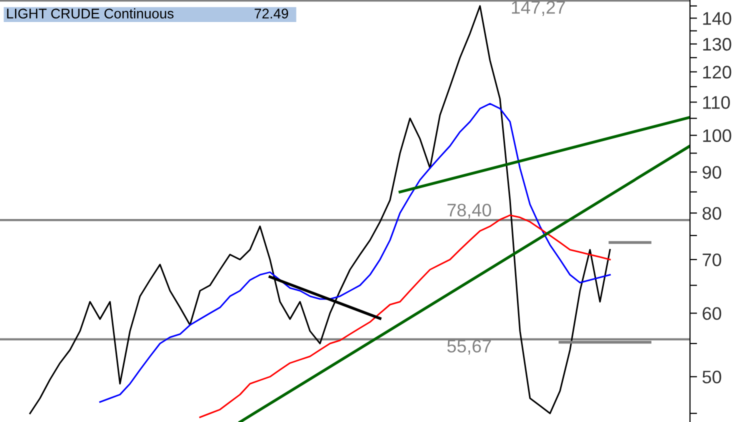  What do you see at coordinates (469, 347) in the screenshot?
I see `ref-line-label: 55,67` at bounding box center [469, 347].